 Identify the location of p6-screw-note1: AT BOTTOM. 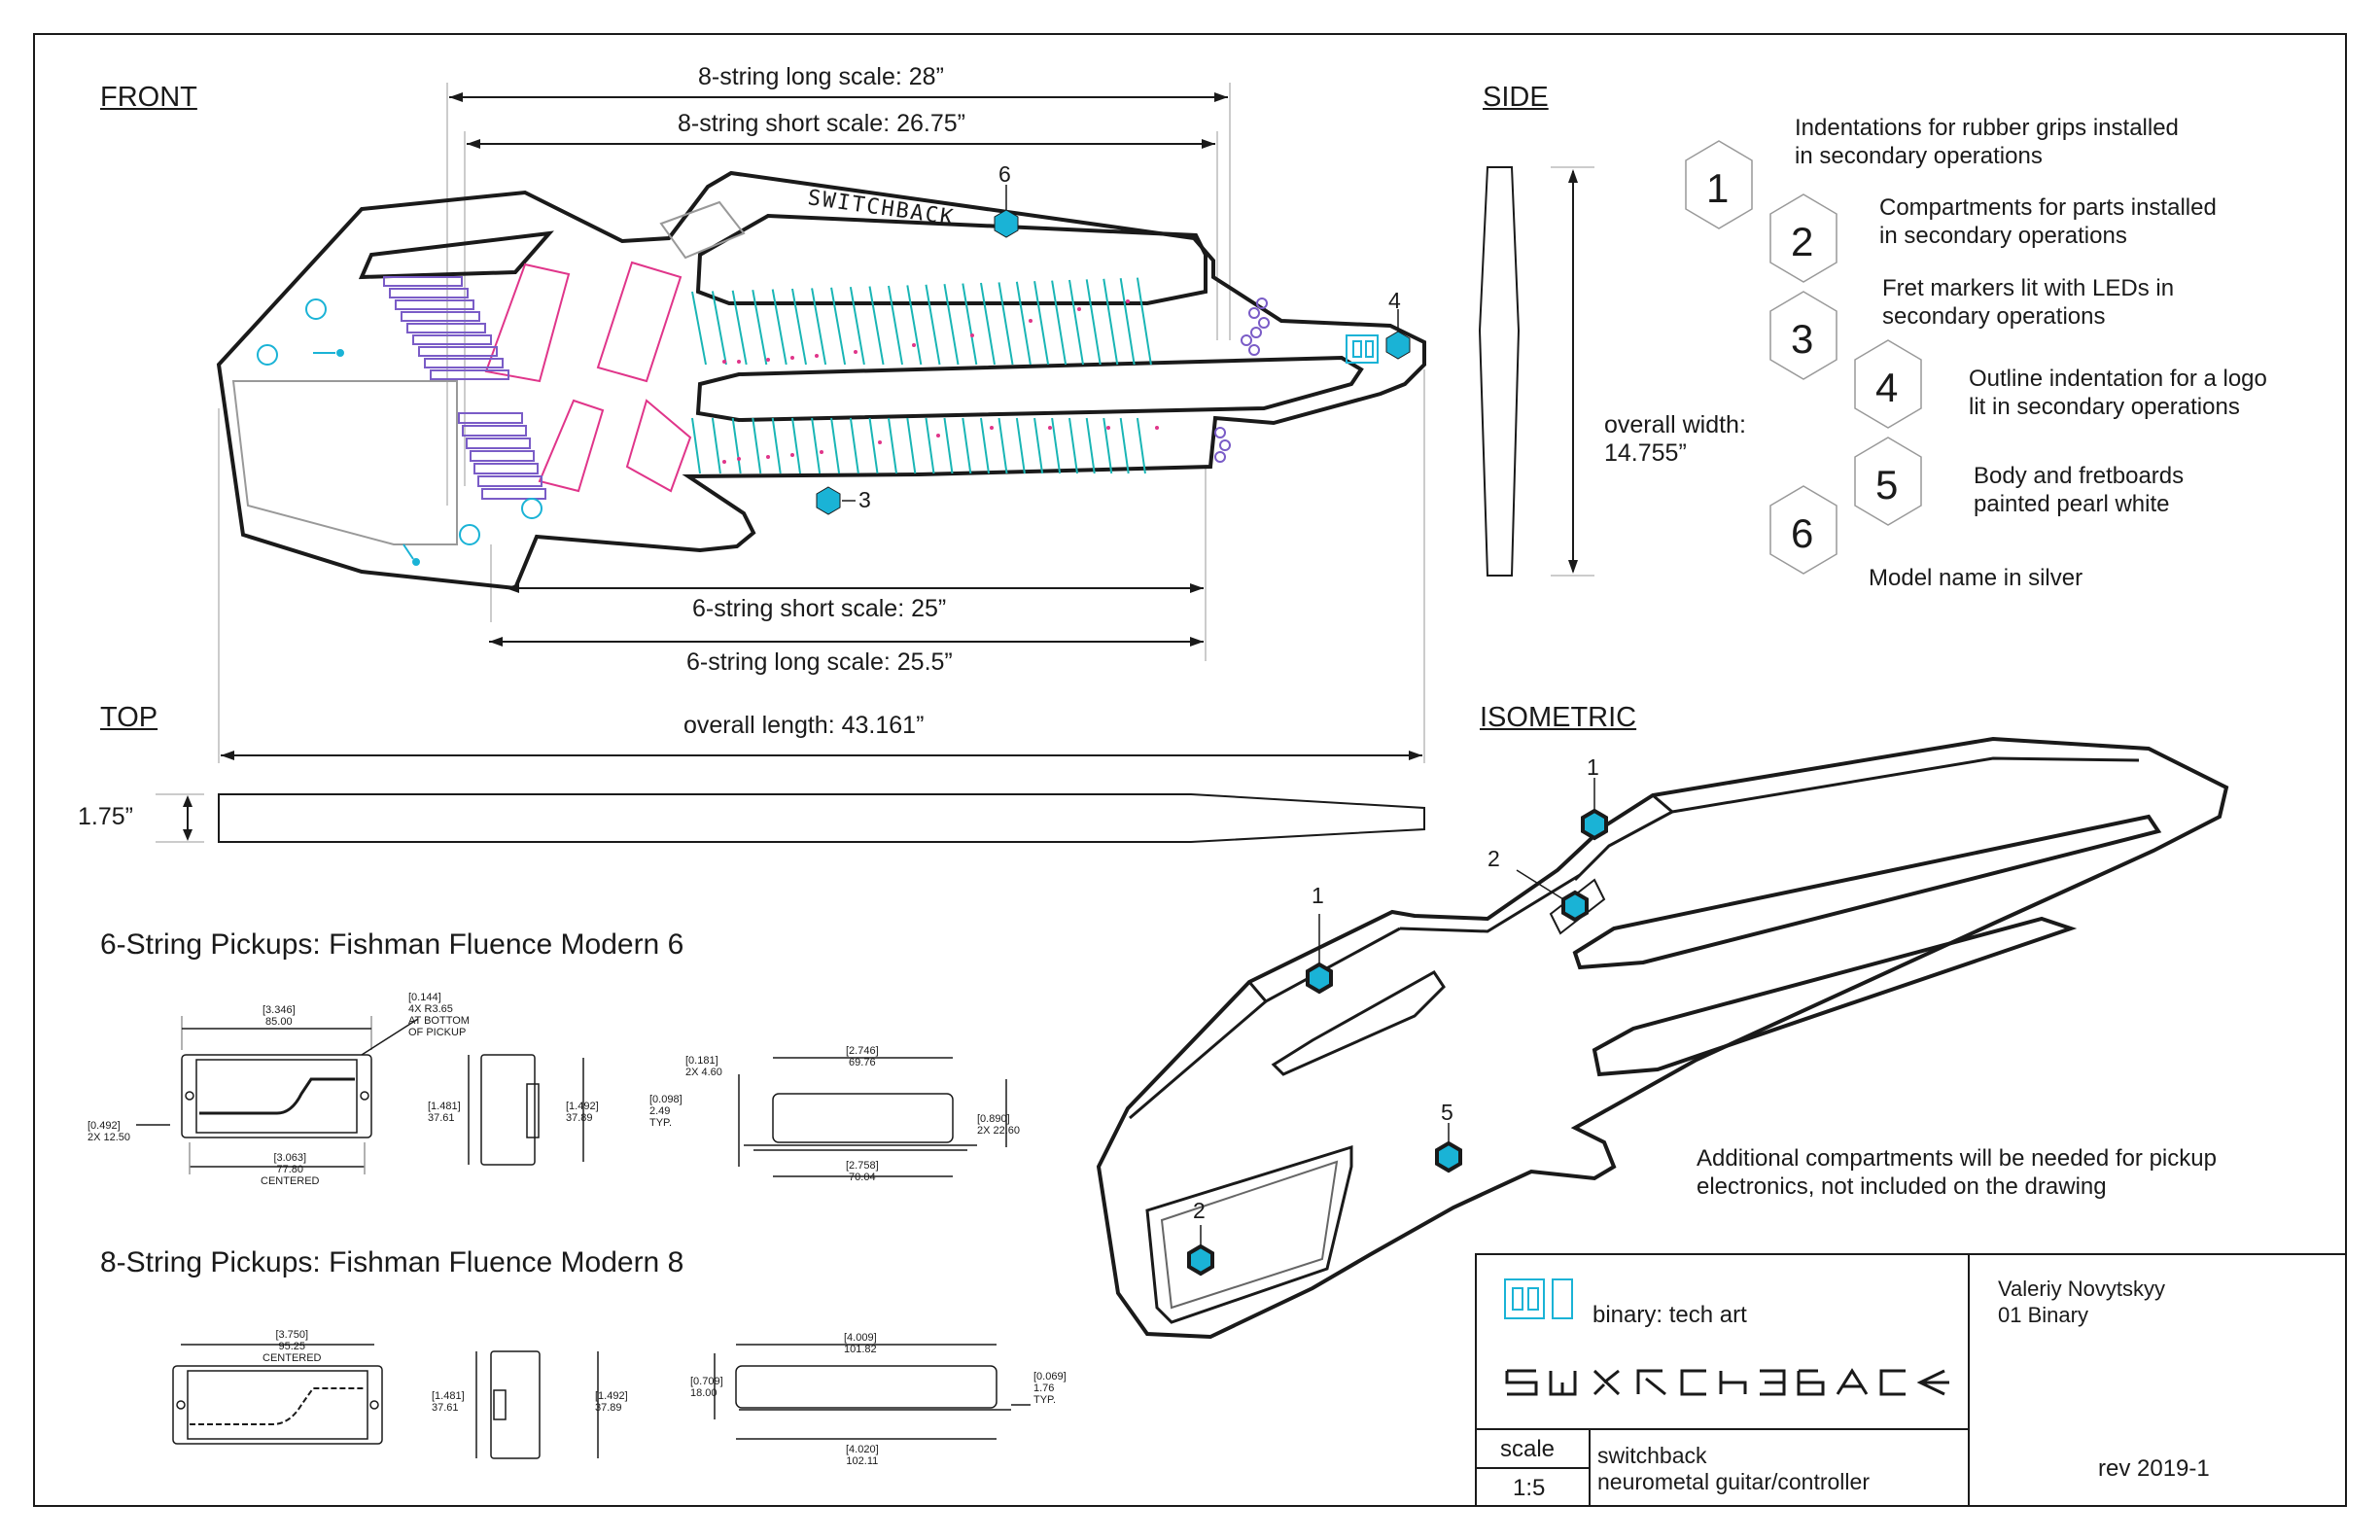
(439, 1021).